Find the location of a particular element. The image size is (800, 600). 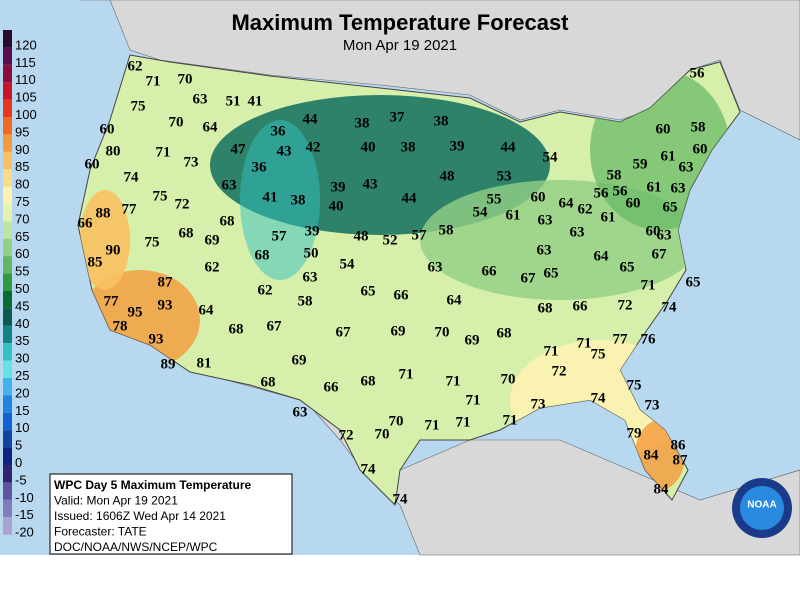

temperature-label: 61 is located at coordinates (513, 215).